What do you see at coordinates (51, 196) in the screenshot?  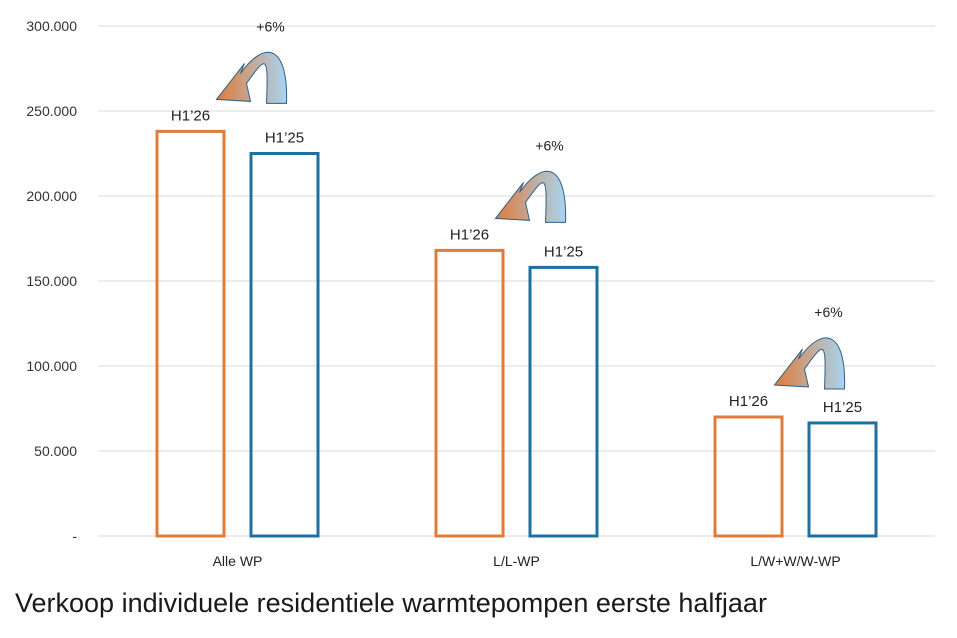 I see `y-tick-label: 200.000` at bounding box center [51, 196].